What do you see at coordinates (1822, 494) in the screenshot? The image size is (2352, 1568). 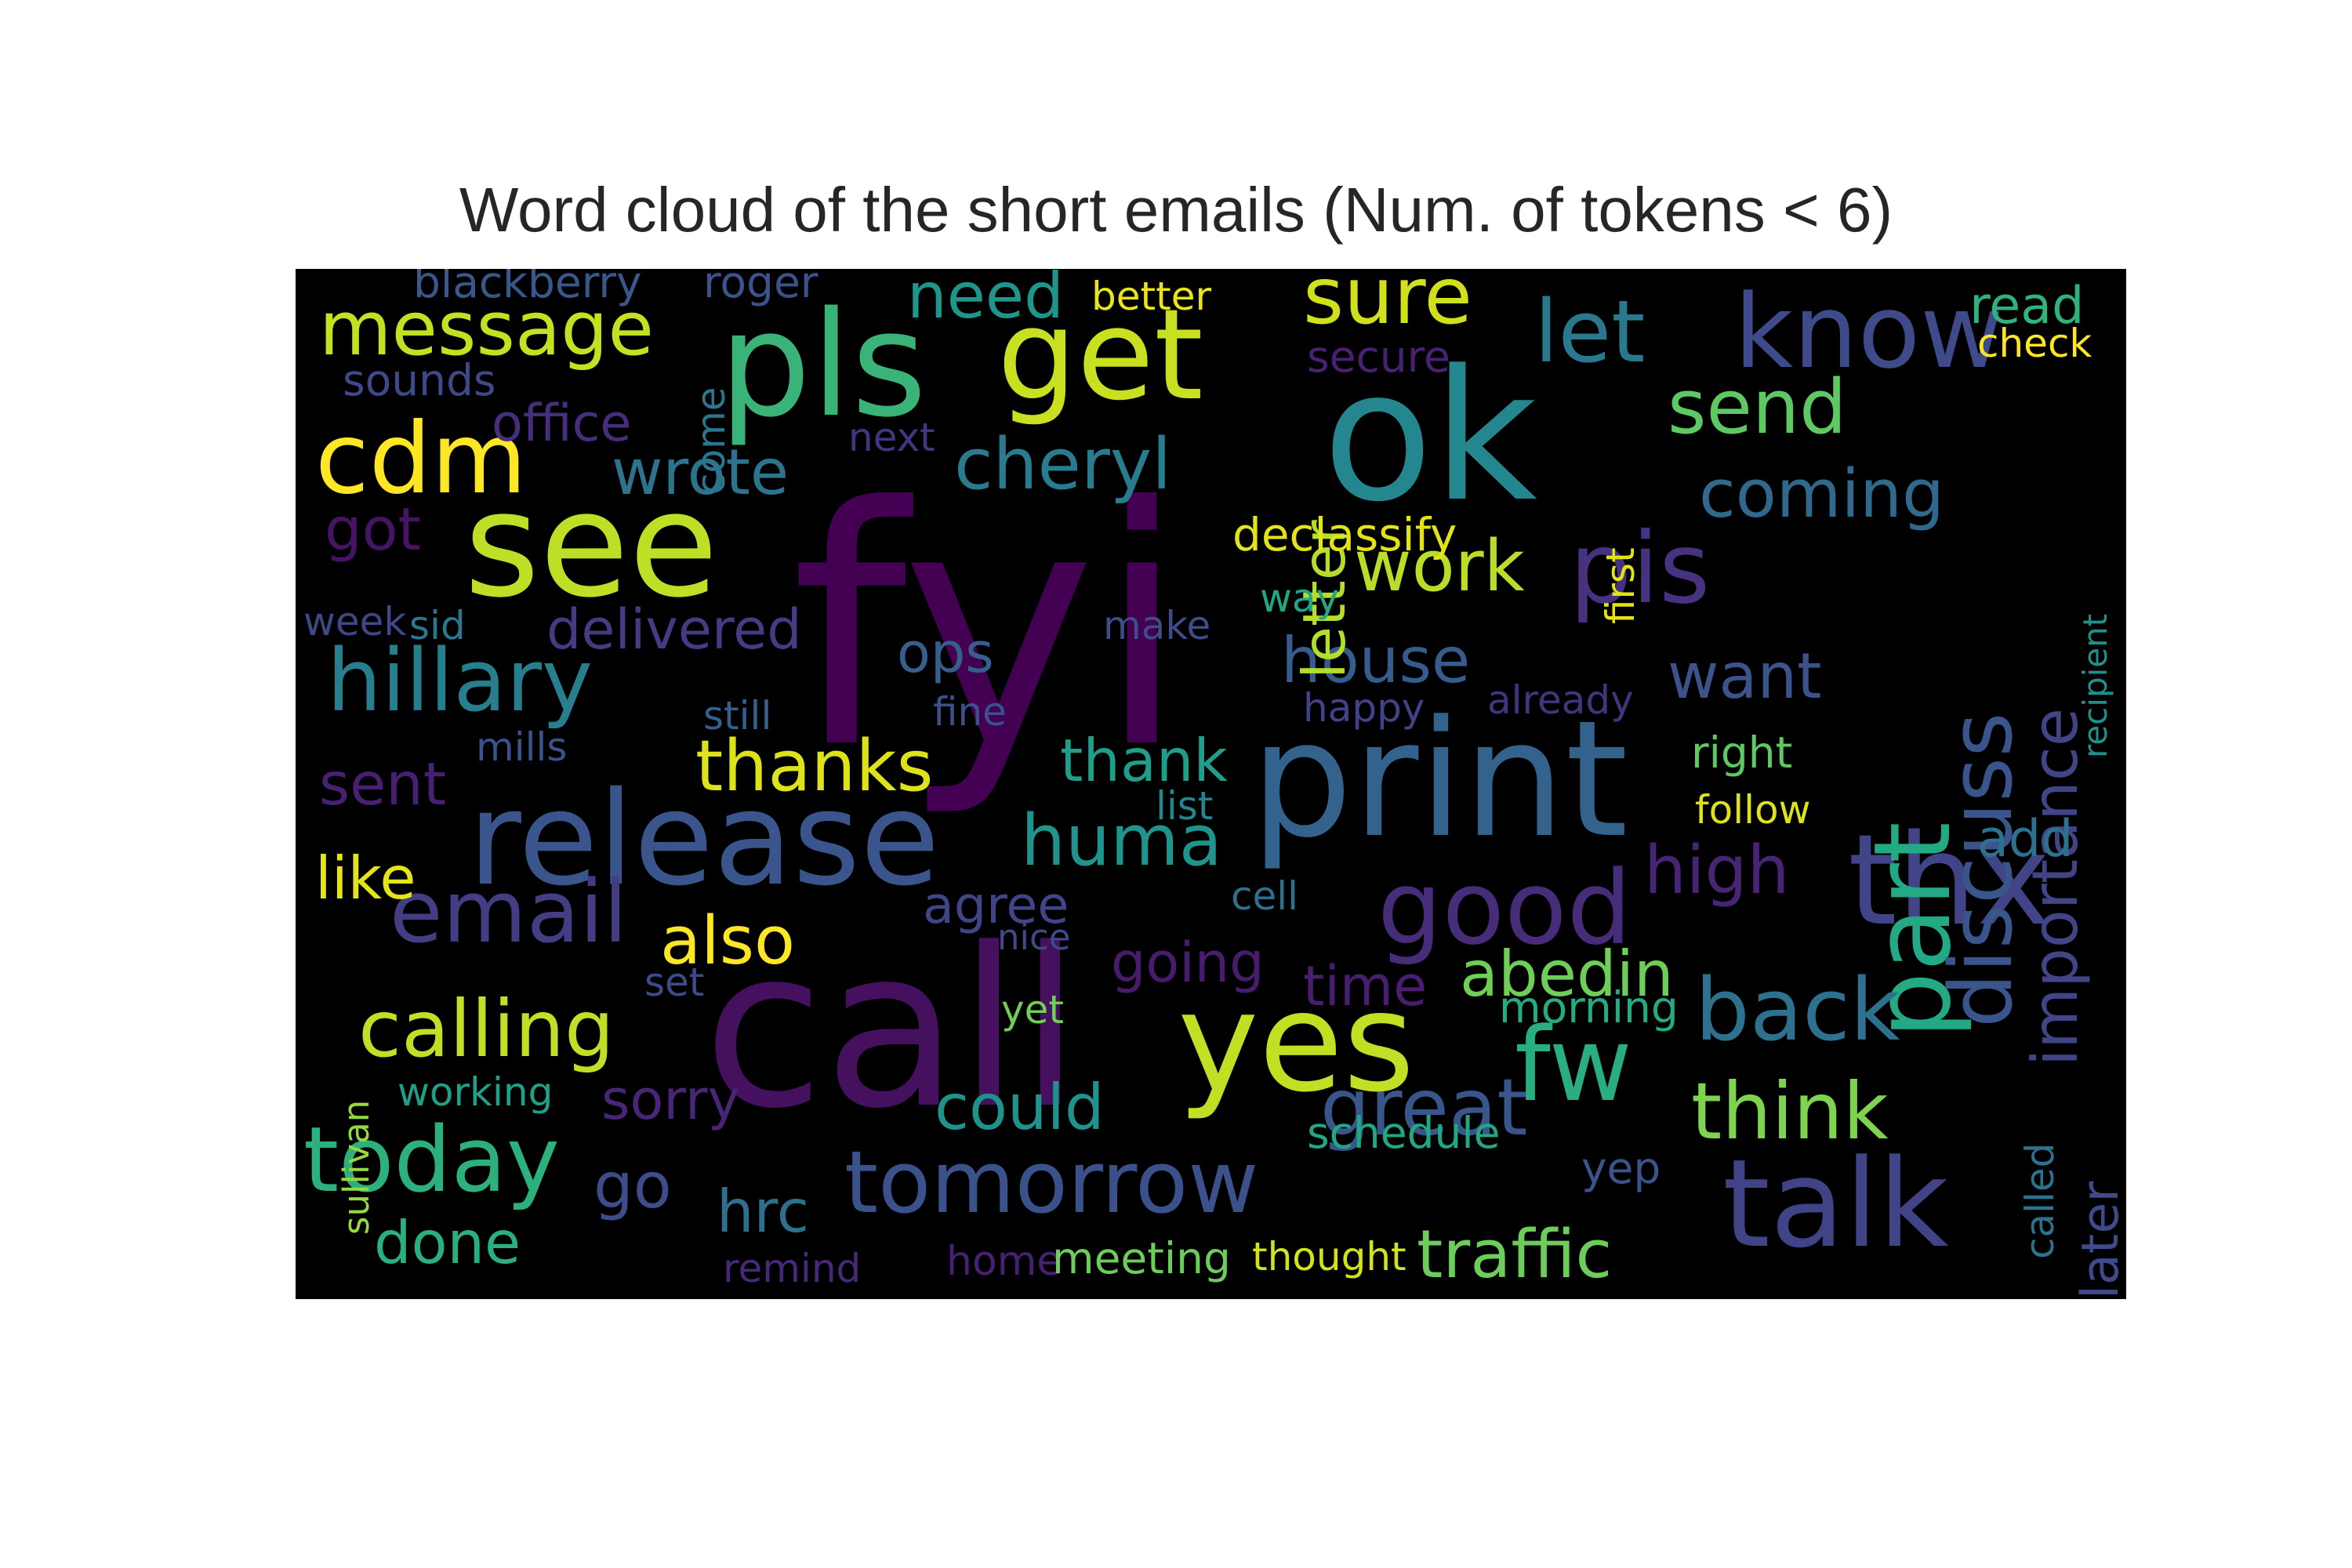 I see `word-coming: coming` at bounding box center [1822, 494].